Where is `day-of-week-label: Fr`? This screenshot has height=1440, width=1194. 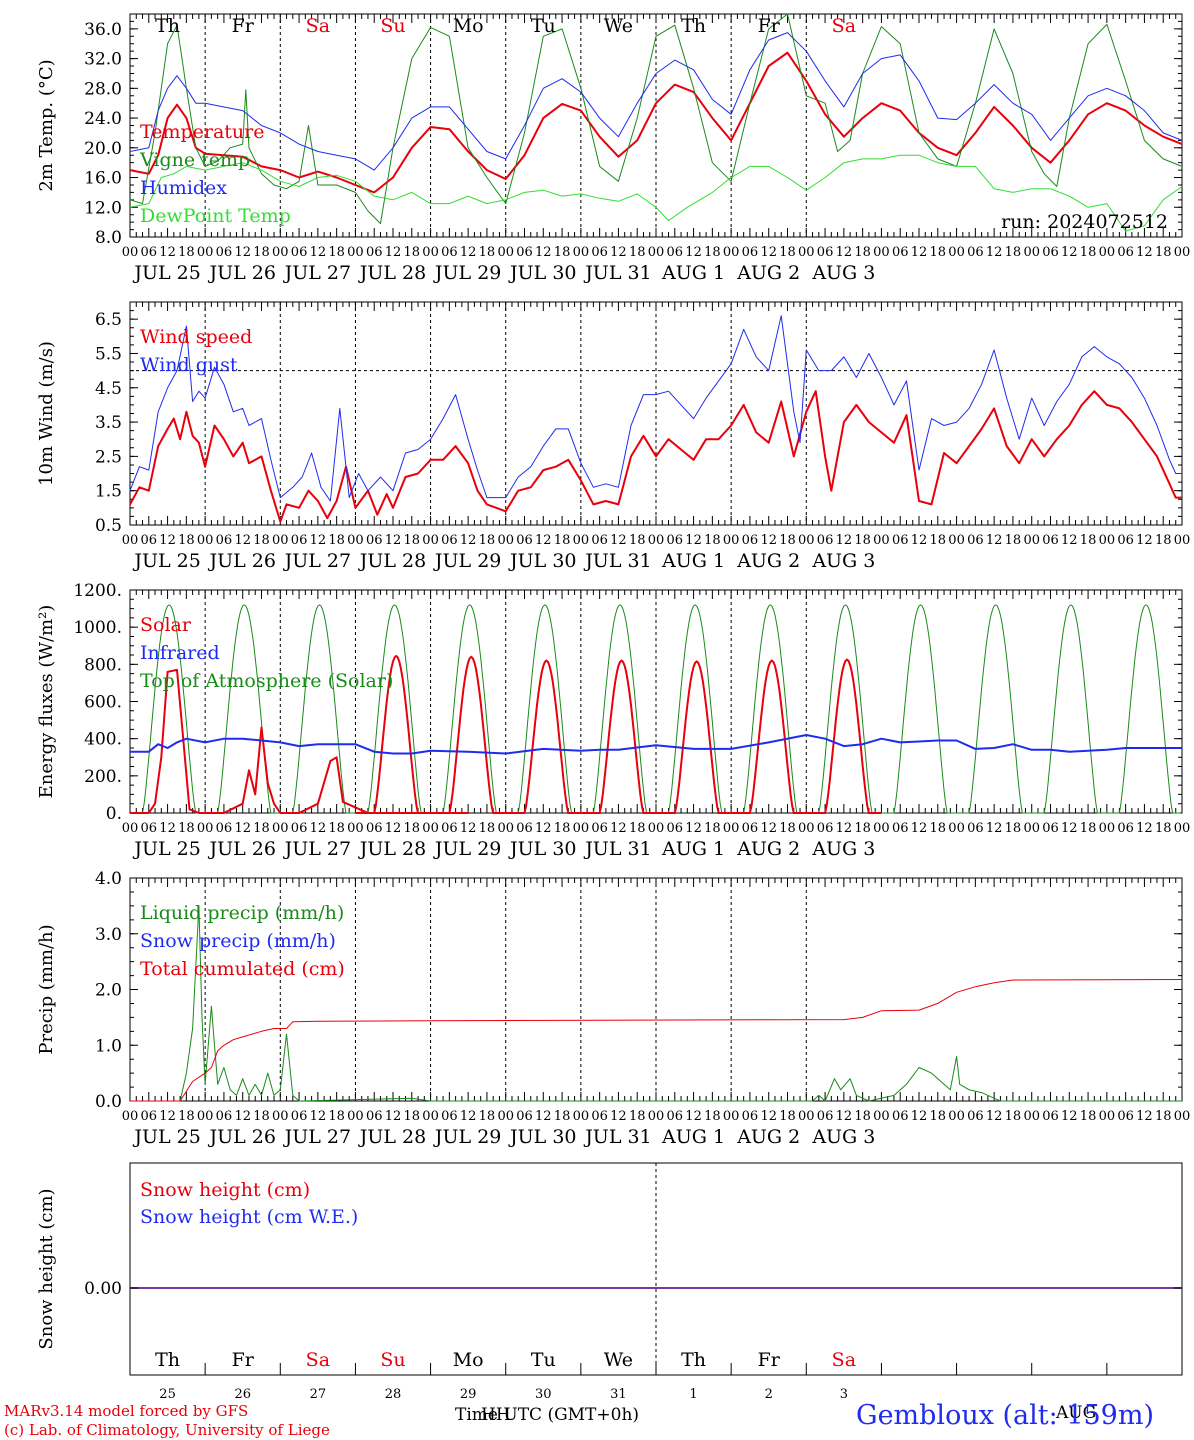 day-of-week-label: Fr is located at coordinates (243, 26).